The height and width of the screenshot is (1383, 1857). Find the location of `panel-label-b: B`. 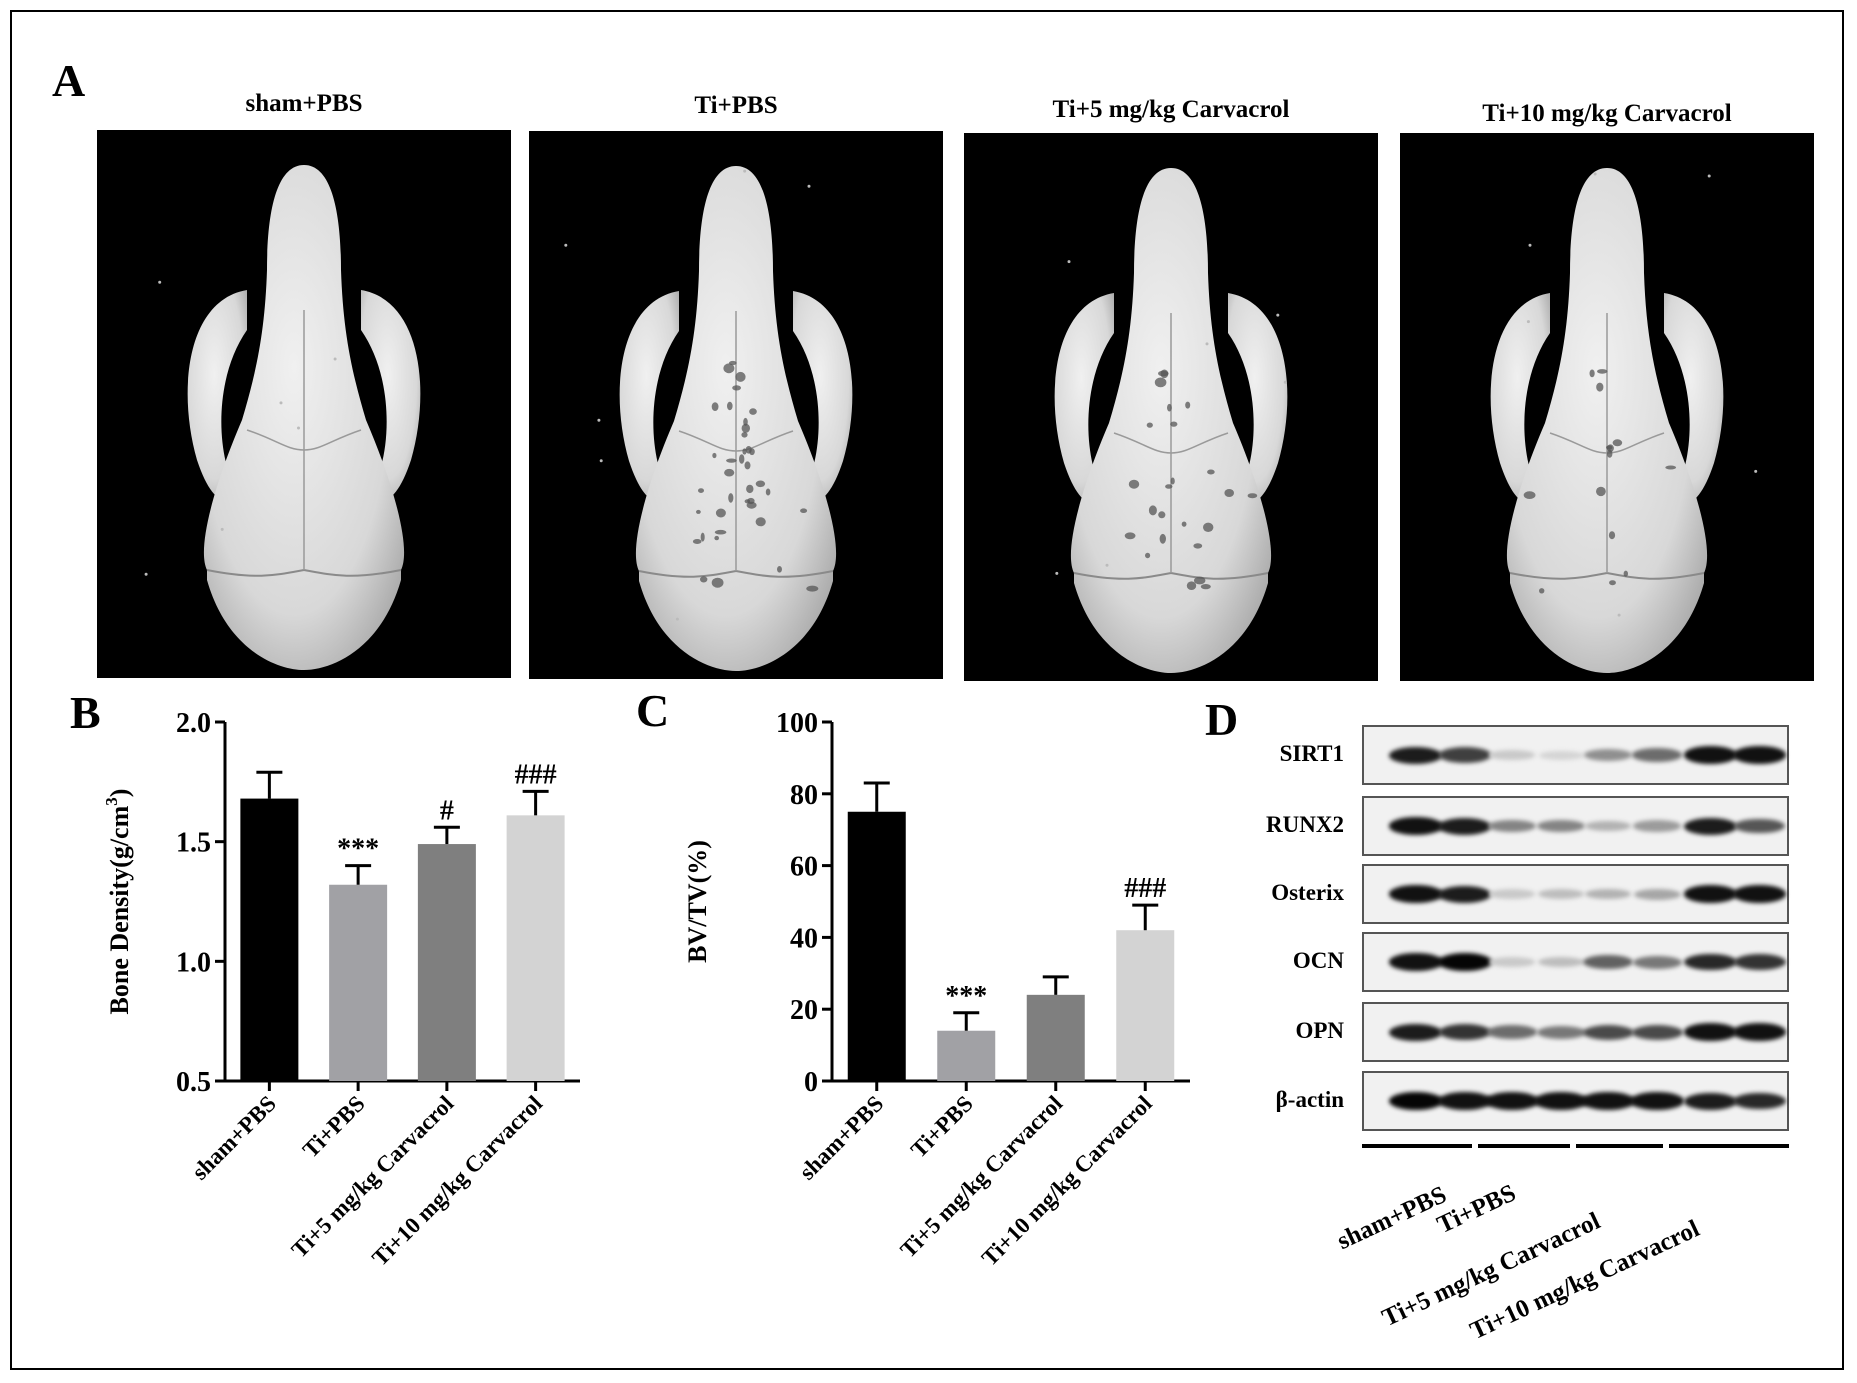

panel-label-b: B is located at coordinates (85, 712).